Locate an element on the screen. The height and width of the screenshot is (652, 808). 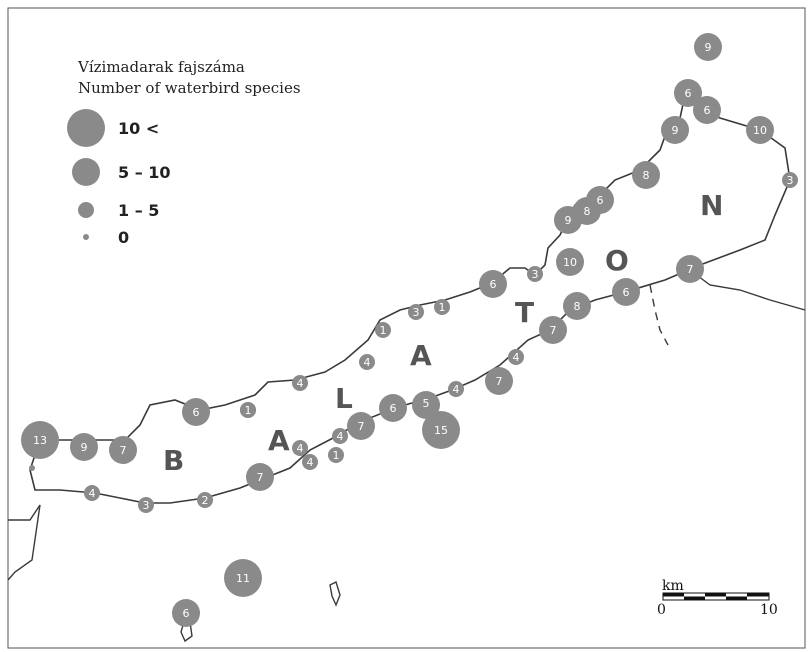
island-small-north is located at coordinates (335, 593).